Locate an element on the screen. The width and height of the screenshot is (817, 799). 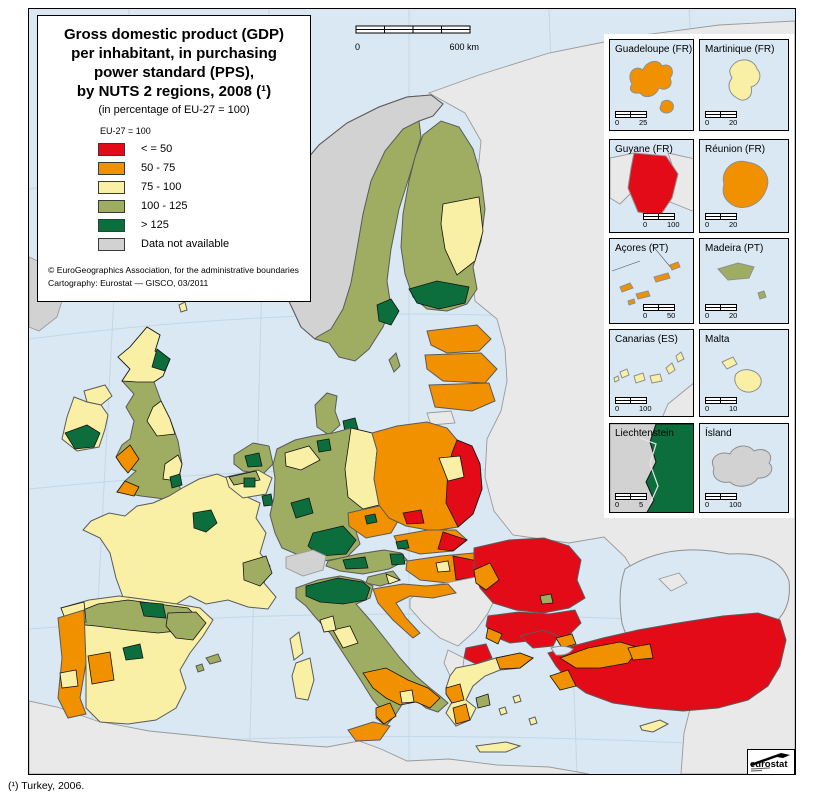
region-n-ireland is located at coordinates (98, 395).